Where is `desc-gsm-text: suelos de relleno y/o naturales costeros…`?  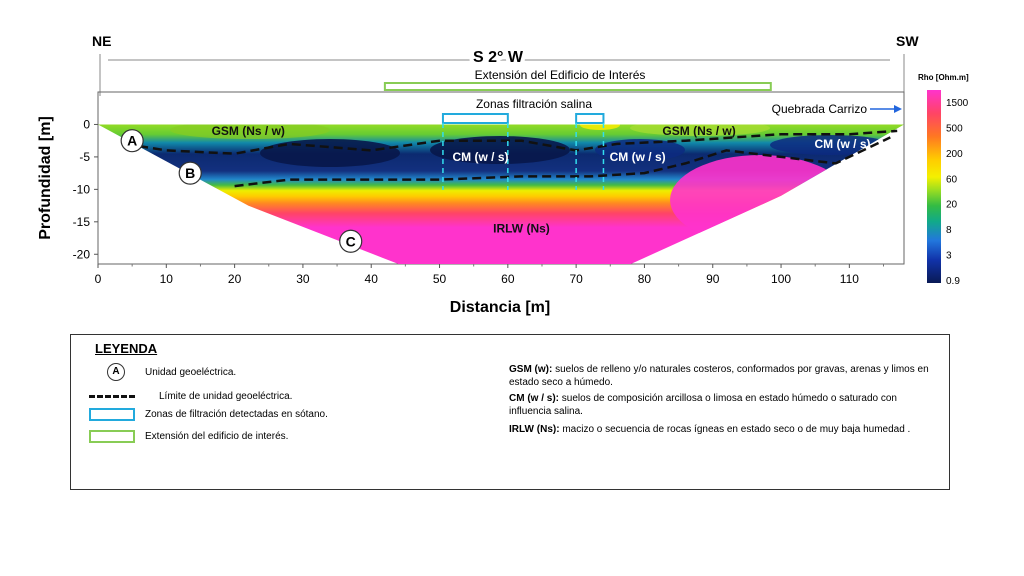 desc-gsm-text: suelos de relleno y/o naturales costeros… is located at coordinates (719, 376).